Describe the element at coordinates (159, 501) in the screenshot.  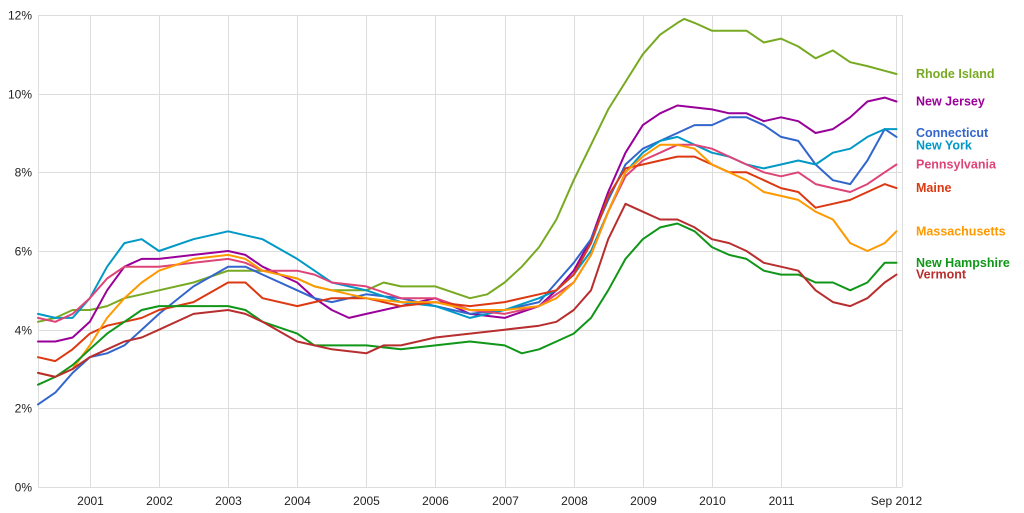
I see `x-tick-label: 2002` at that location.